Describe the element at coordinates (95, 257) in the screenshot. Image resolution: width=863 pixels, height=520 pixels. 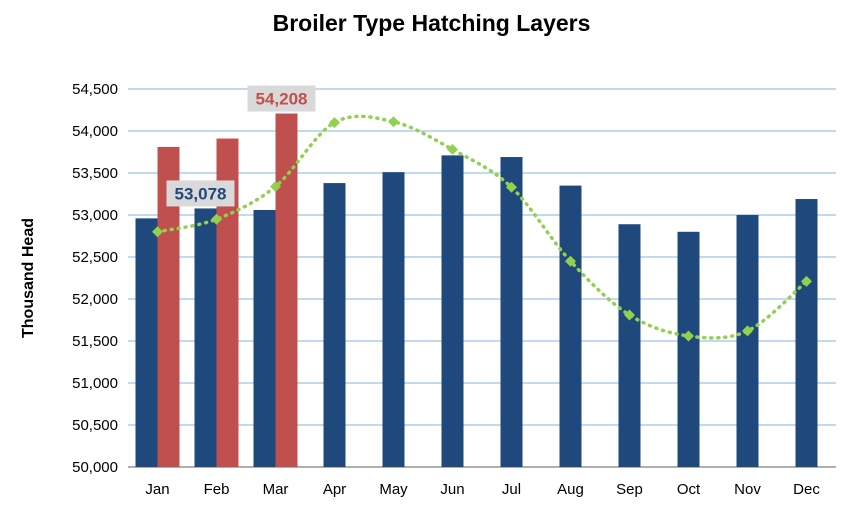
I see `y-tick-label: 52,500` at that location.